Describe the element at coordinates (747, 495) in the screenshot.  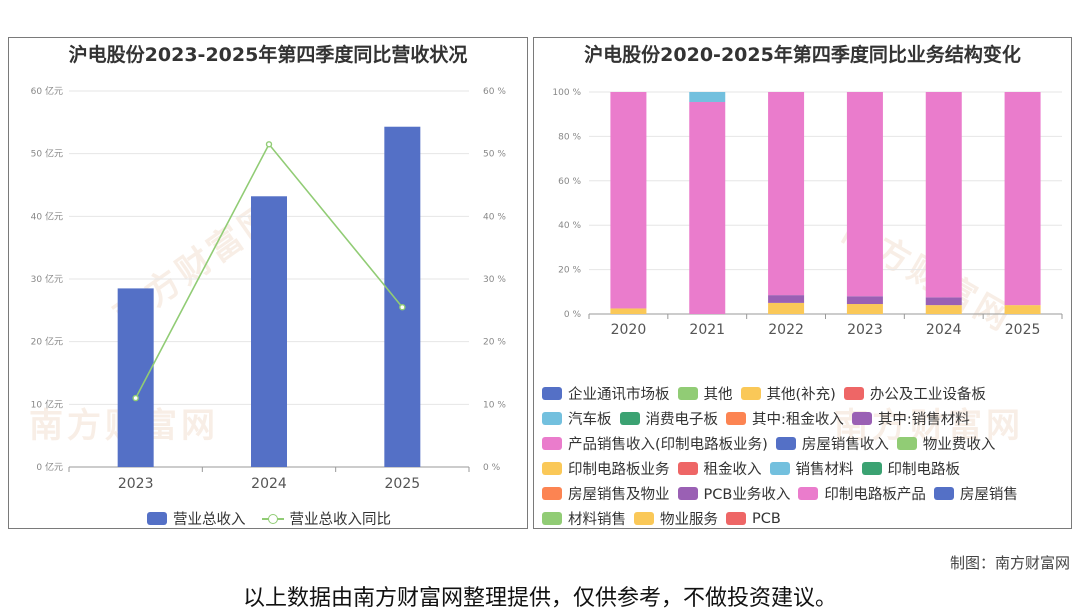
I see `legend-label: PCB业务收入` at that location.